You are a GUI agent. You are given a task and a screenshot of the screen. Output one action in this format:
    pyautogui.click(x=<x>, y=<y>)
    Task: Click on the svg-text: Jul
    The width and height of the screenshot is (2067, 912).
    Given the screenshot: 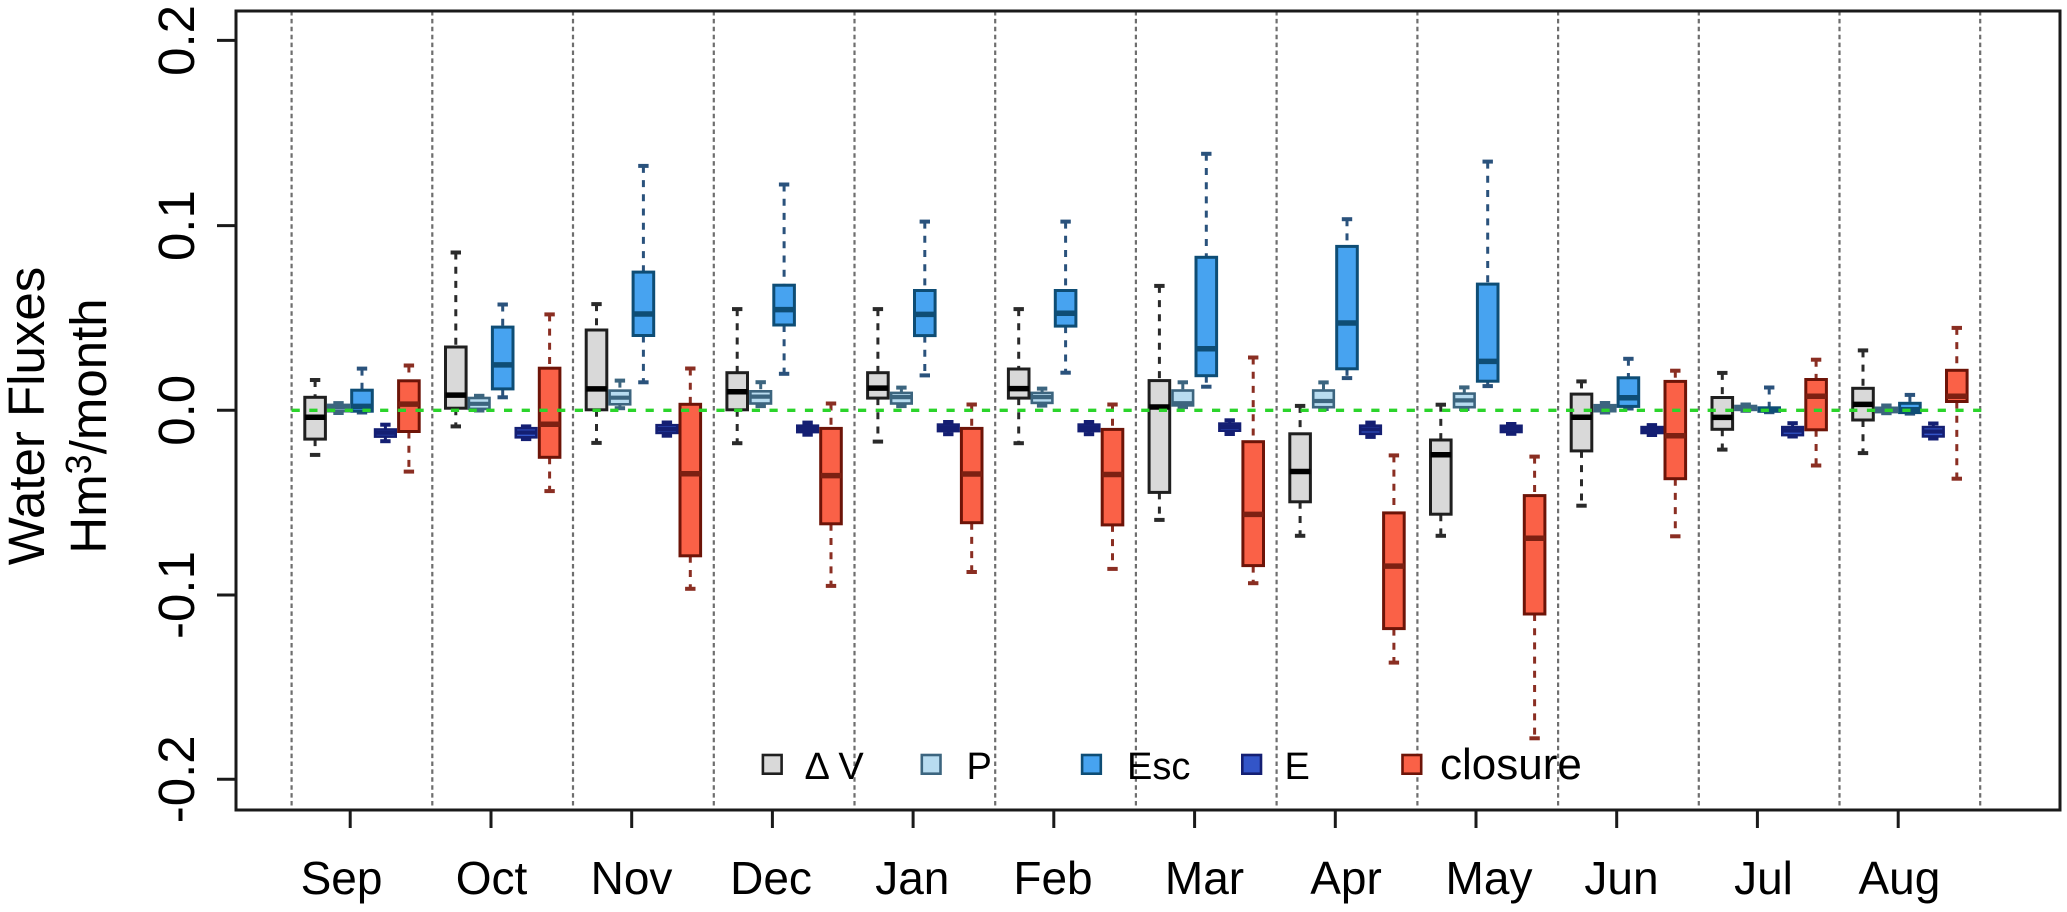 What is the action you would take?
    pyautogui.click(x=1763, y=878)
    